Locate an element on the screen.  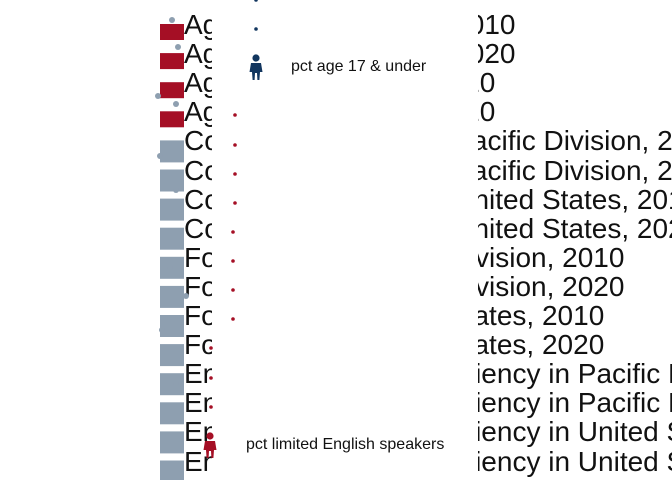
plot-panel-edge is located at coordinates (217, 240).